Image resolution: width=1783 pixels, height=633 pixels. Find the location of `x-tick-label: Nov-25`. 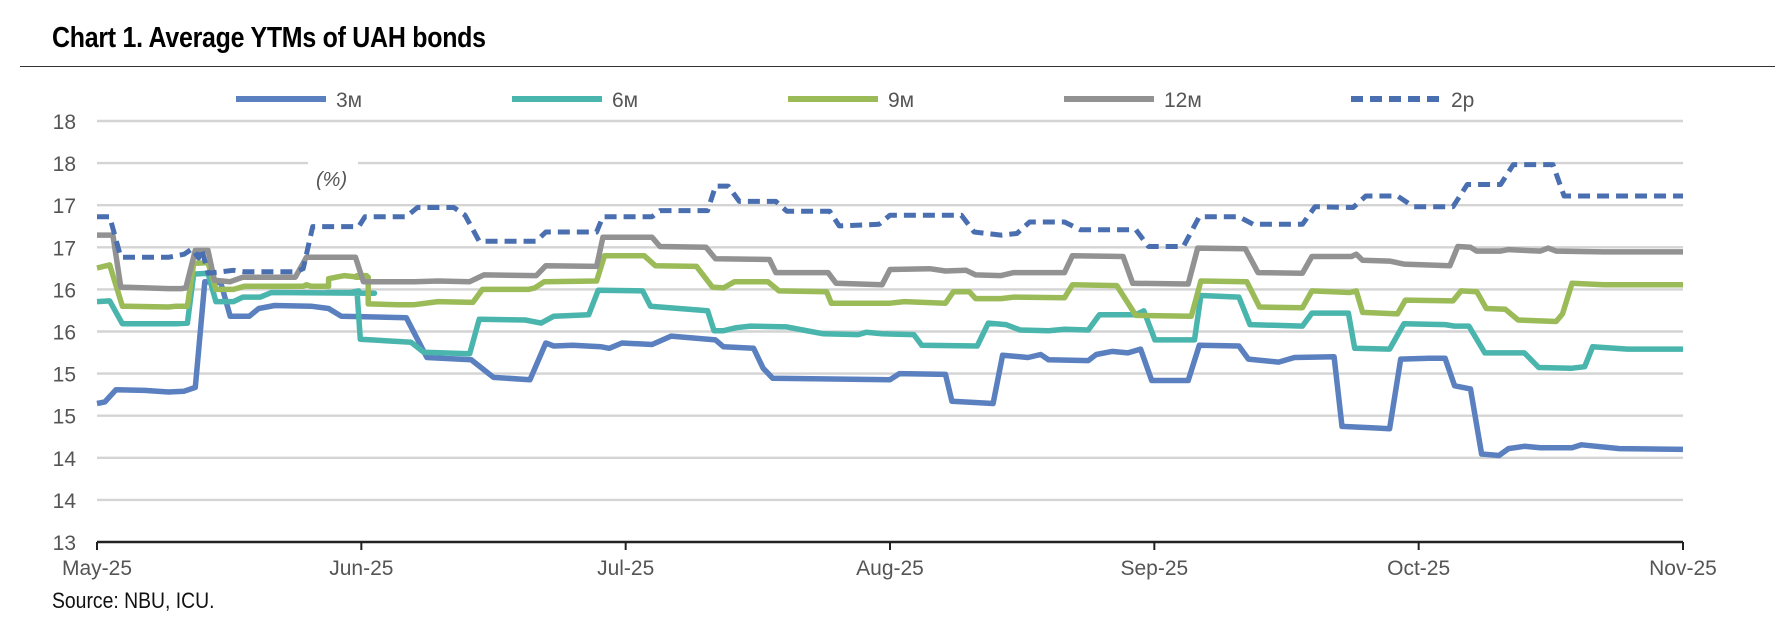

x-tick-label: Nov-25 is located at coordinates (1683, 568).